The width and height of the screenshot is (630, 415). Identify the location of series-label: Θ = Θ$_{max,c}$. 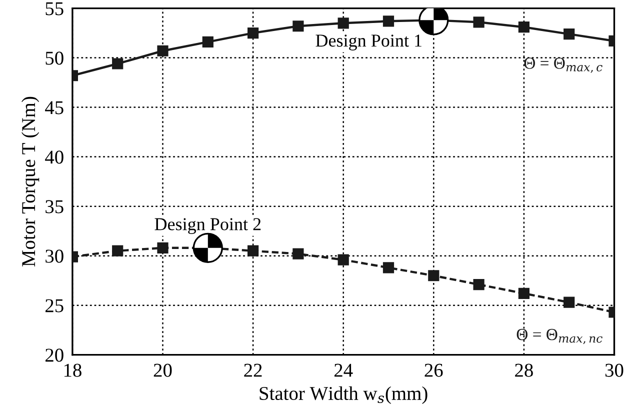
(563, 65).